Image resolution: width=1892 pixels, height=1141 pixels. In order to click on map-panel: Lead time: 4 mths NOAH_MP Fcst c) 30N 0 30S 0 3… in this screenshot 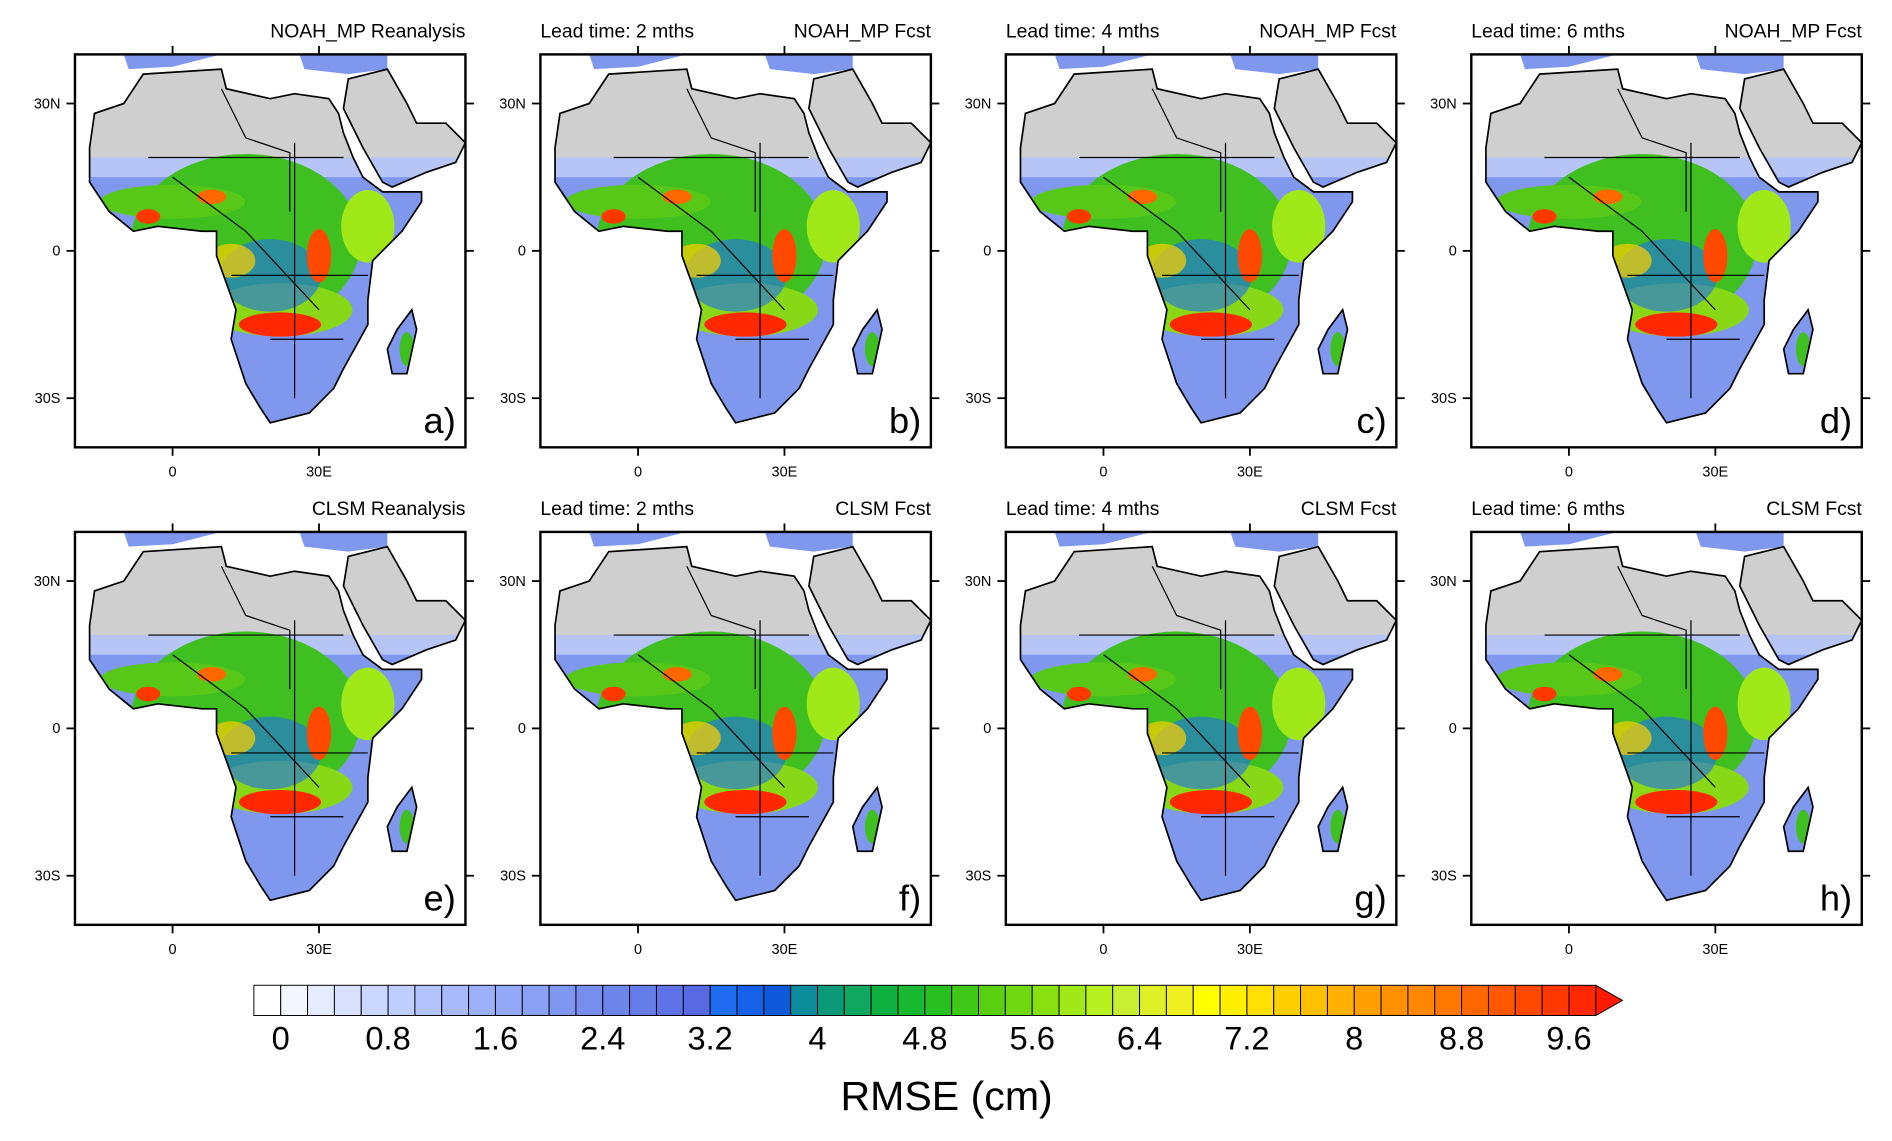, I will do `click(1185, 250)`.